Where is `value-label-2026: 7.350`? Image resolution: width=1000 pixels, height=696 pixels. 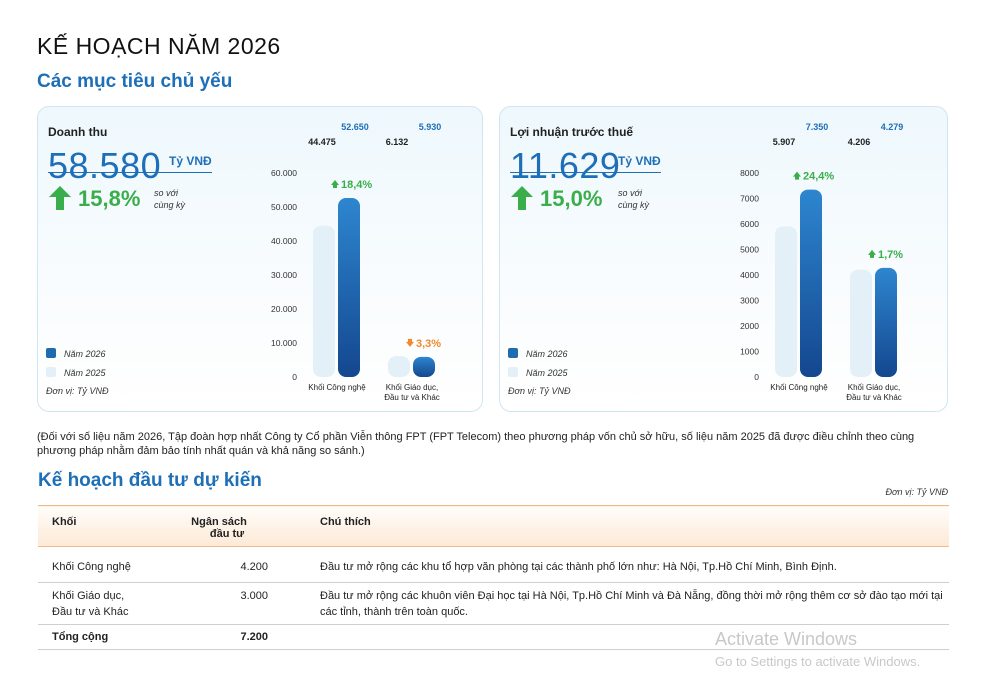 value-label-2026: 7.350 is located at coordinates (817, 127).